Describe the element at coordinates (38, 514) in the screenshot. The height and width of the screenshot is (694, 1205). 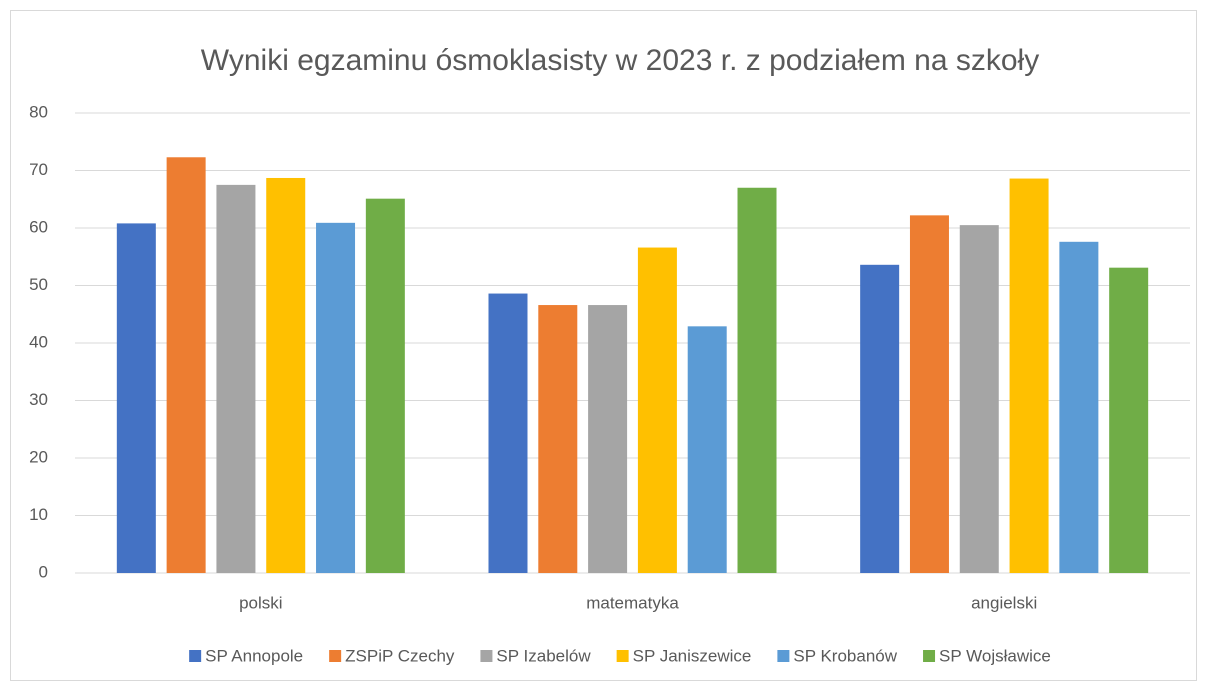
I see `y-tick-label: 10` at that location.